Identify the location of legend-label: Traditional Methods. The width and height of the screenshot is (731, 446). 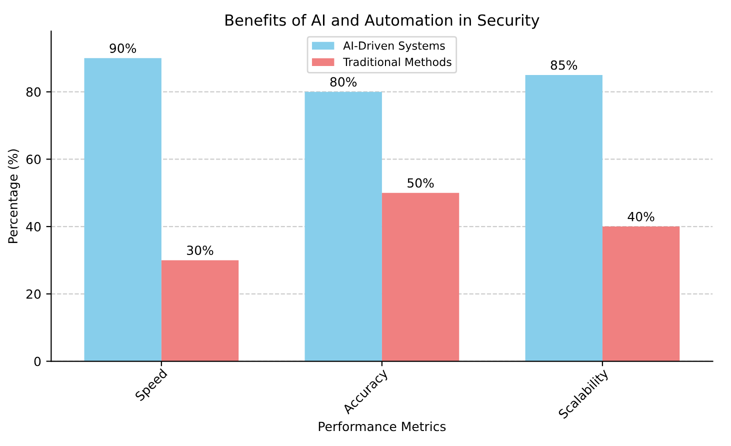
(397, 62).